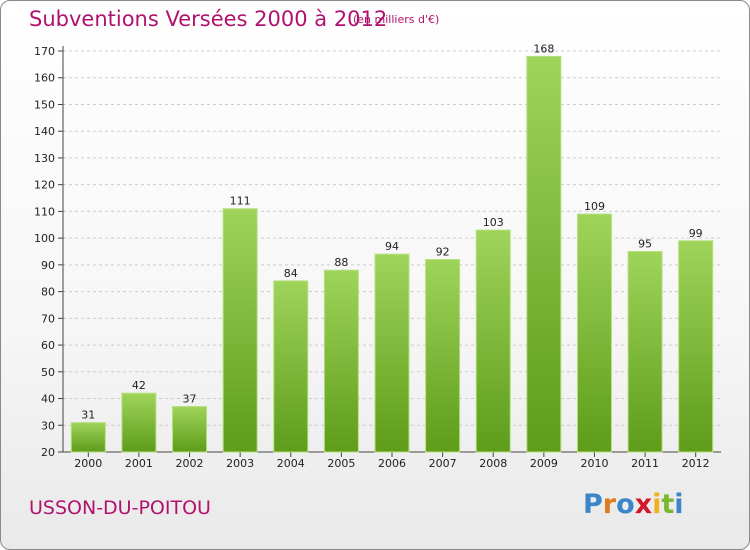 The image size is (750, 550). What do you see at coordinates (44, 78) in the screenshot?
I see `y-tick-label: 160` at bounding box center [44, 78].